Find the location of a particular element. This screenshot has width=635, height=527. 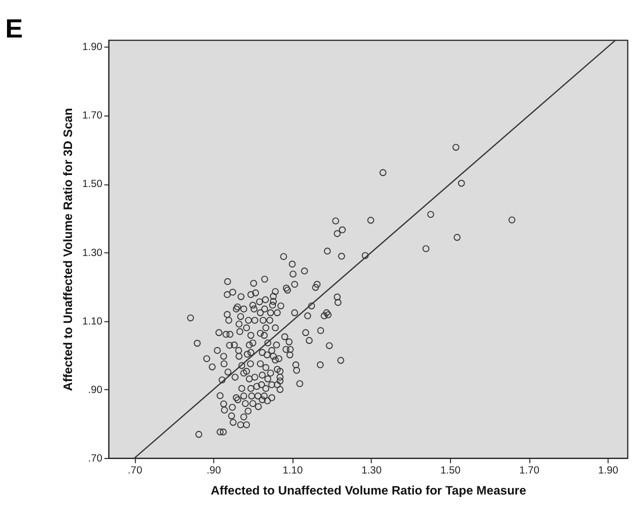

y-tick-label: 1.90 is located at coordinates (92, 48).